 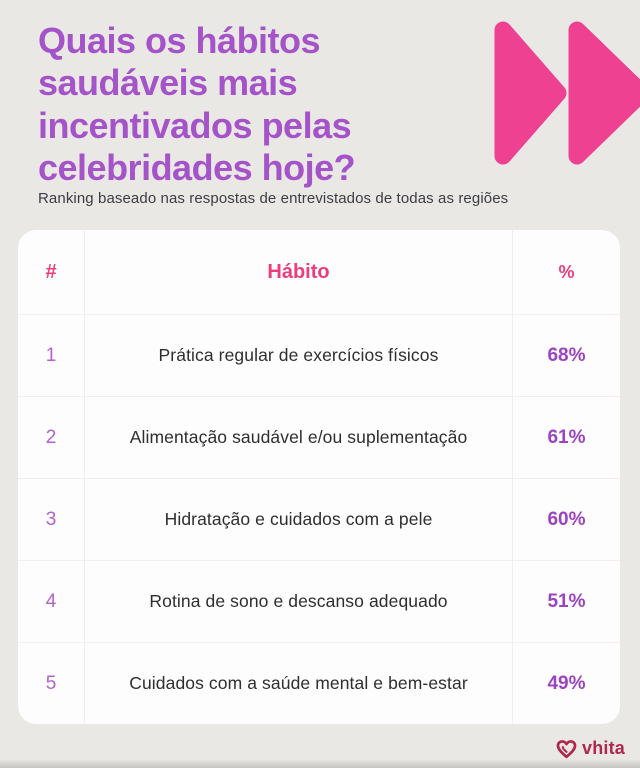 What do you see at coordinates (179, 40) in the screenshot?
I see `title-line-1: Quais os hábitos` at bounding box center [179, 40].